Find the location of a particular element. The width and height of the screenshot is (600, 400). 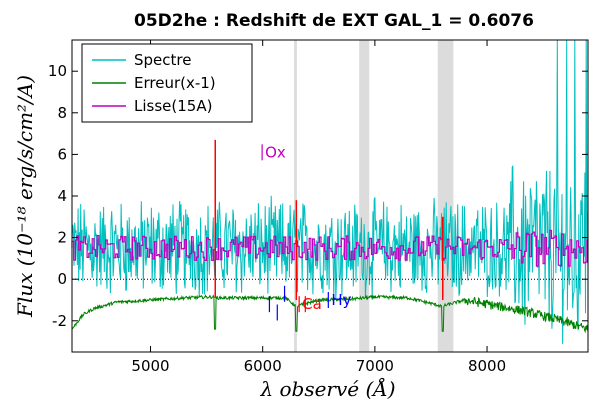

x-tick-label: 7000 is located at coordinates (375, 366).